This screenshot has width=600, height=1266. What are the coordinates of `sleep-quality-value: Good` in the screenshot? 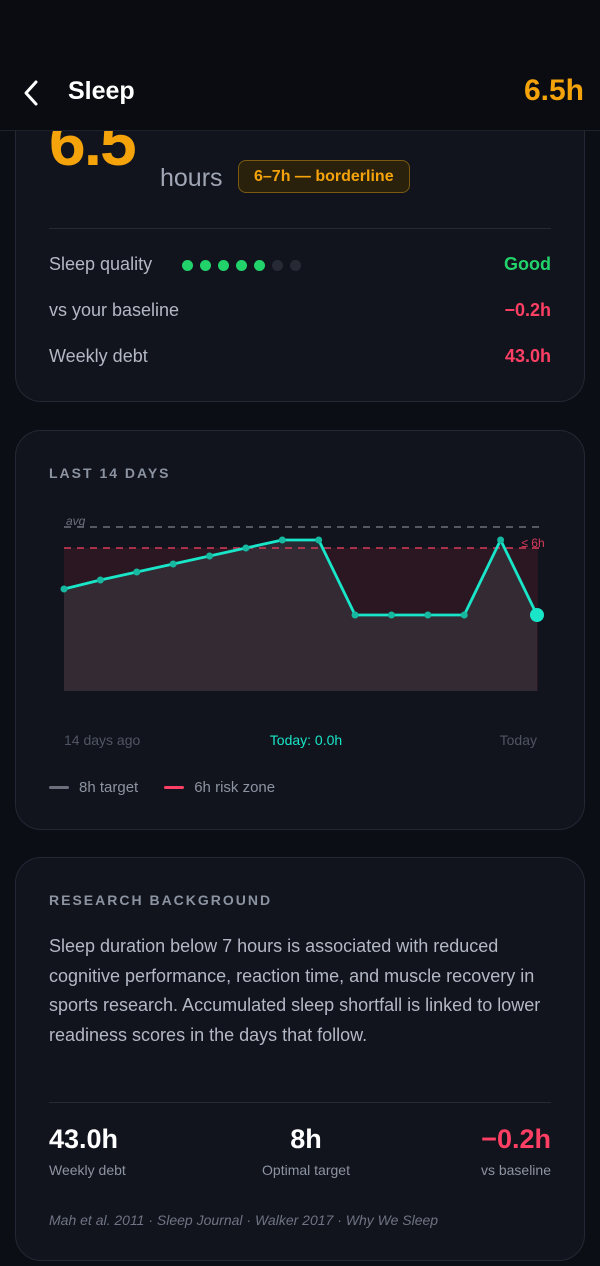 It's located at (527, 264).